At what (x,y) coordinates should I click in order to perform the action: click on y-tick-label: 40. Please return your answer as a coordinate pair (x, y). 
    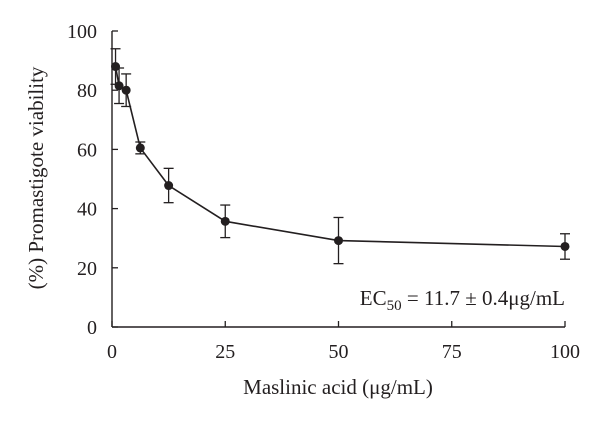
    Looking at the image, I should click on (87, 210).